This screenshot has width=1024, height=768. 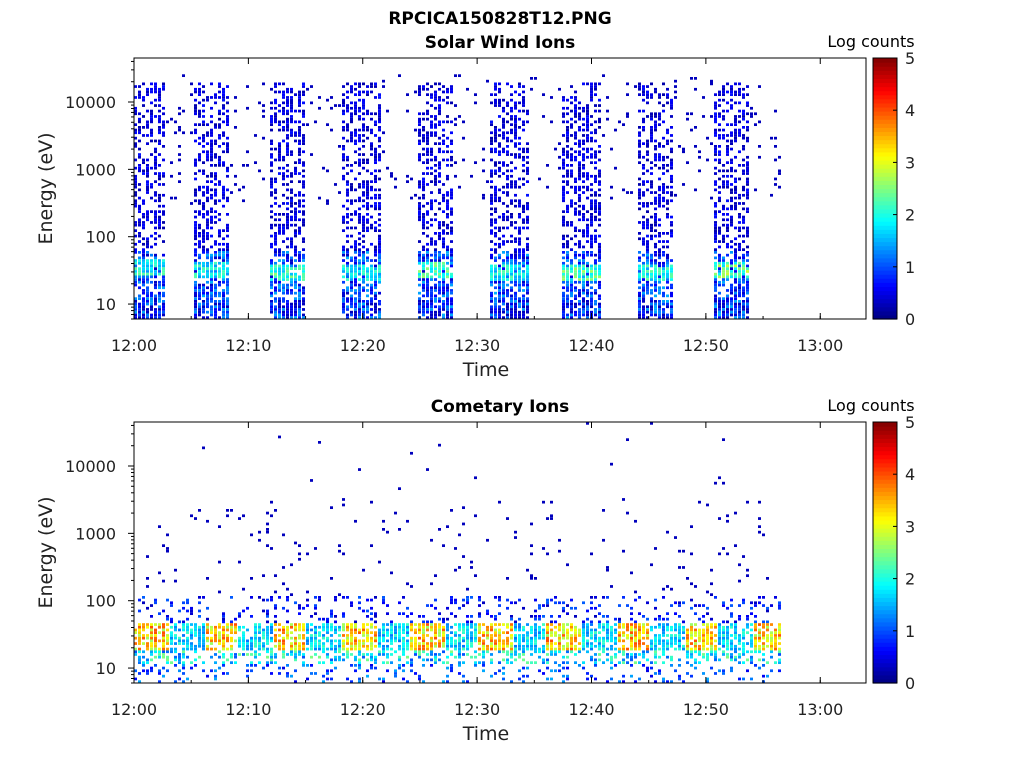 I want to click on x-tick-label: 12:50, so click(x=706, y=345).